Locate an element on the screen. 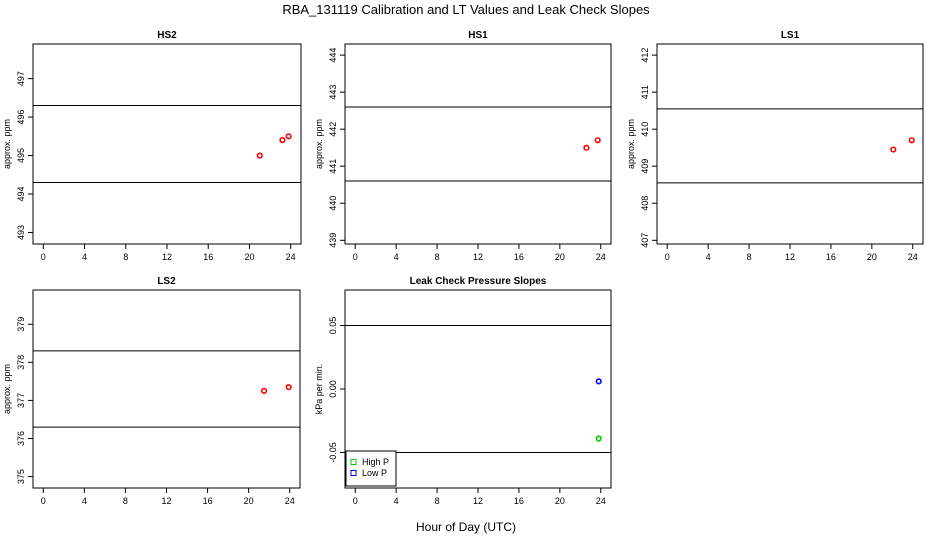  panel-4-xtick-label-0: 0 is located at coordinates (43, 501).